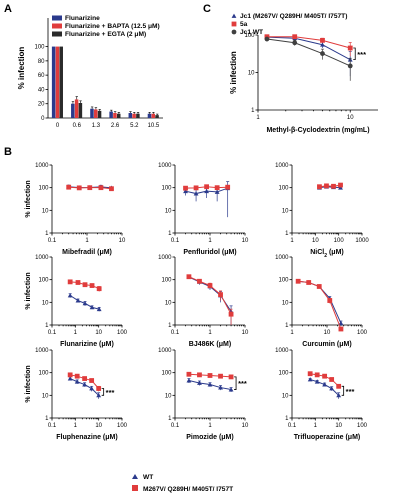 The image size is (407, 500). Describe the element at coordinates (8, 9) in the screenshot. I see `panel-label-a: A` at that location.